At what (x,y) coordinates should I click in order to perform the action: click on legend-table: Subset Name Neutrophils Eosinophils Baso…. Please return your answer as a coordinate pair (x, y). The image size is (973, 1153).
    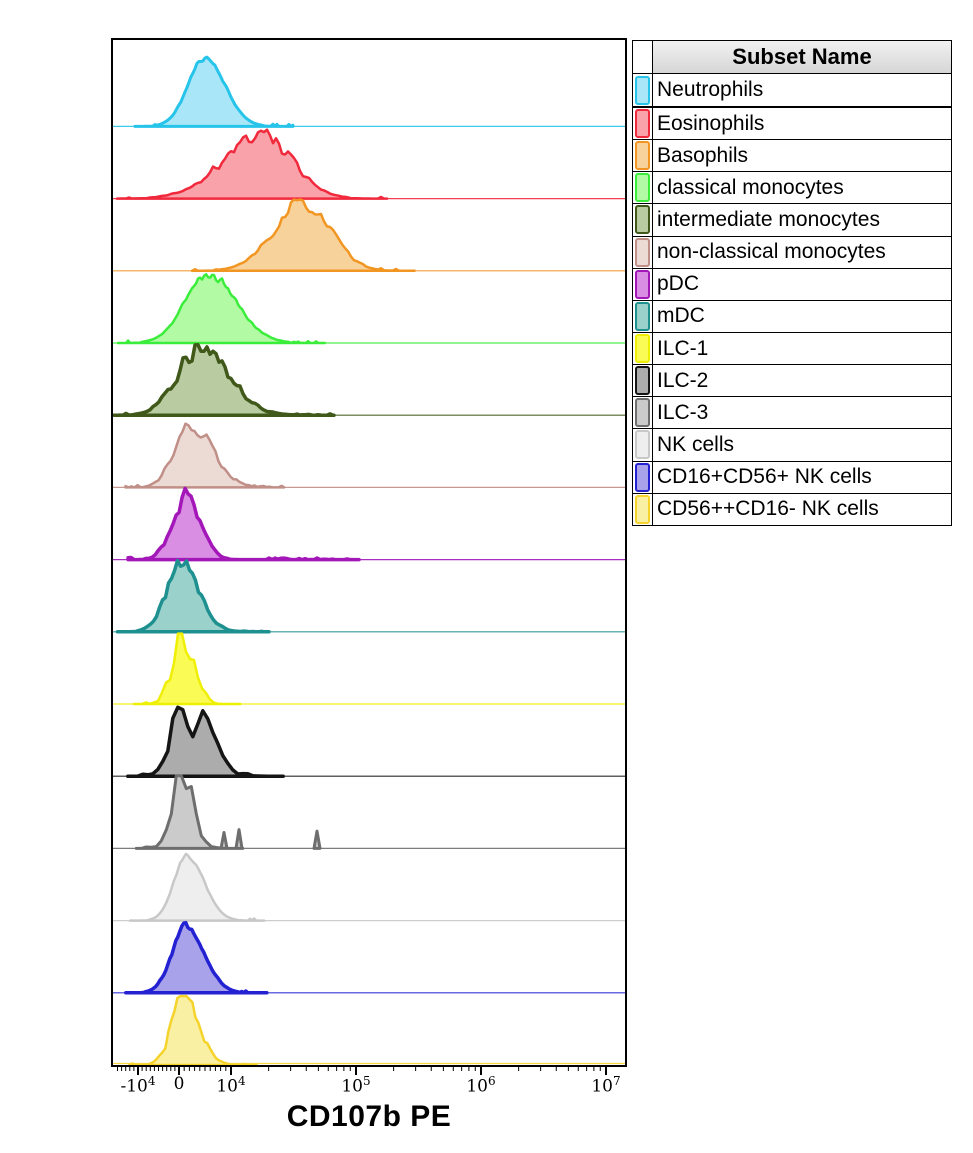
    Looking at the image, I should click on (792, 283).